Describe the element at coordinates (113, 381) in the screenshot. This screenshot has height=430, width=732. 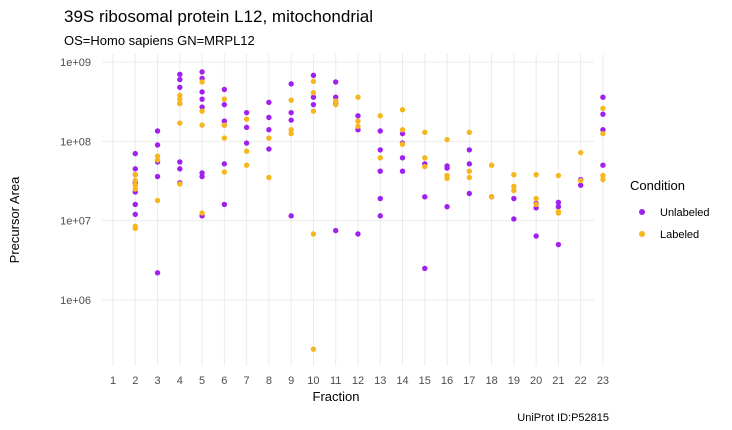
I see `x-tick-label: 1` at that location.